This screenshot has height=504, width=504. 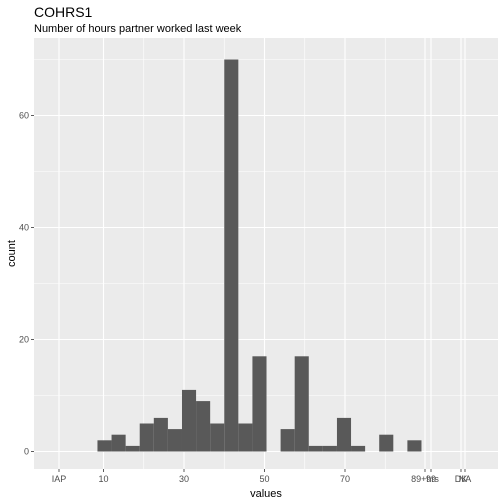 I want to click on x-tick-label: DK, so click(x=461, y=479).